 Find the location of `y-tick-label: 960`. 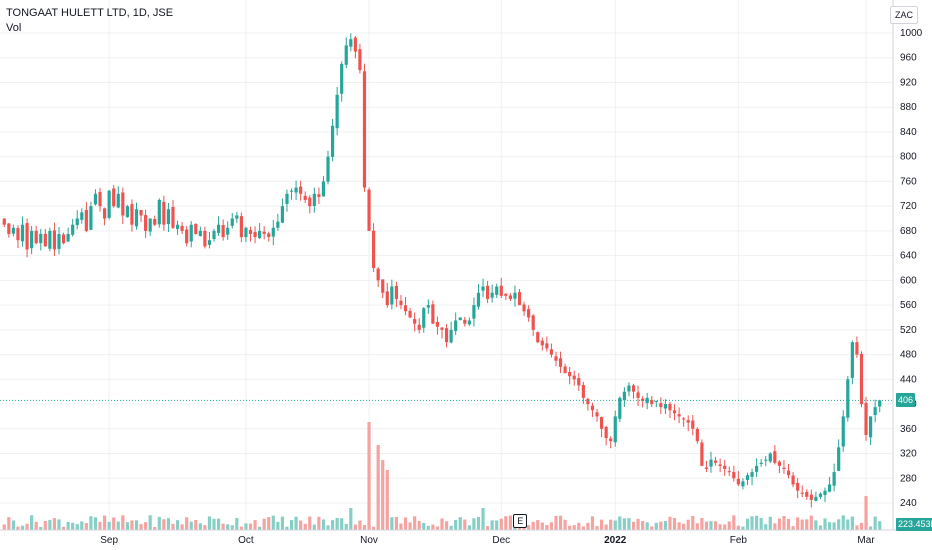

y-tick-label: 960 is located at coordinates (908, 58).